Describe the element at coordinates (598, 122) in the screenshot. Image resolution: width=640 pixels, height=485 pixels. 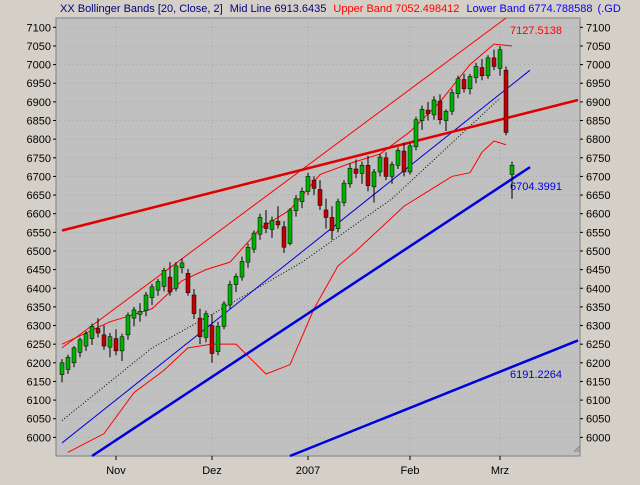
I see `y-tick-label-right: 6850` at that location.